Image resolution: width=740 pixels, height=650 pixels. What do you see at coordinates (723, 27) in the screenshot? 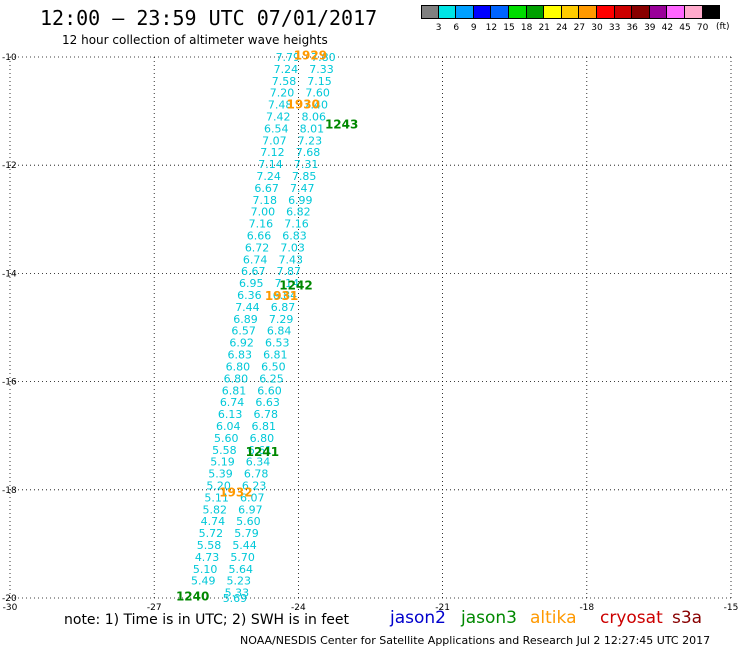
I see `colorbar-unit: (ft)` at bounding box center [723, 27].